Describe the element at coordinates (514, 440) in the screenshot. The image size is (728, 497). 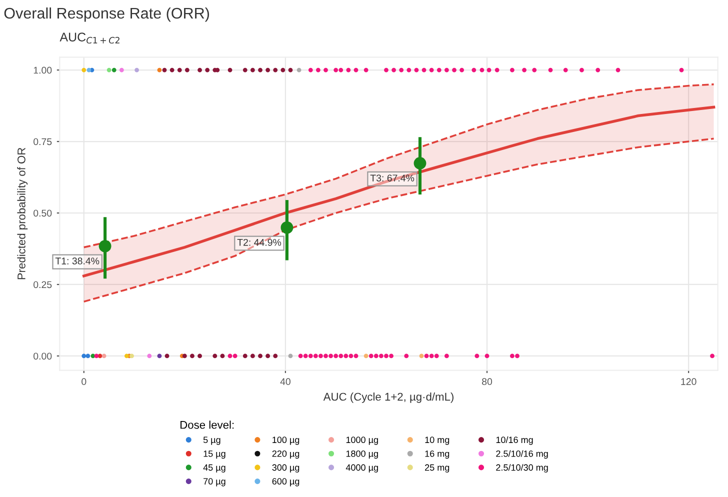
I see `legend-label: 10/16 mg` at that location.